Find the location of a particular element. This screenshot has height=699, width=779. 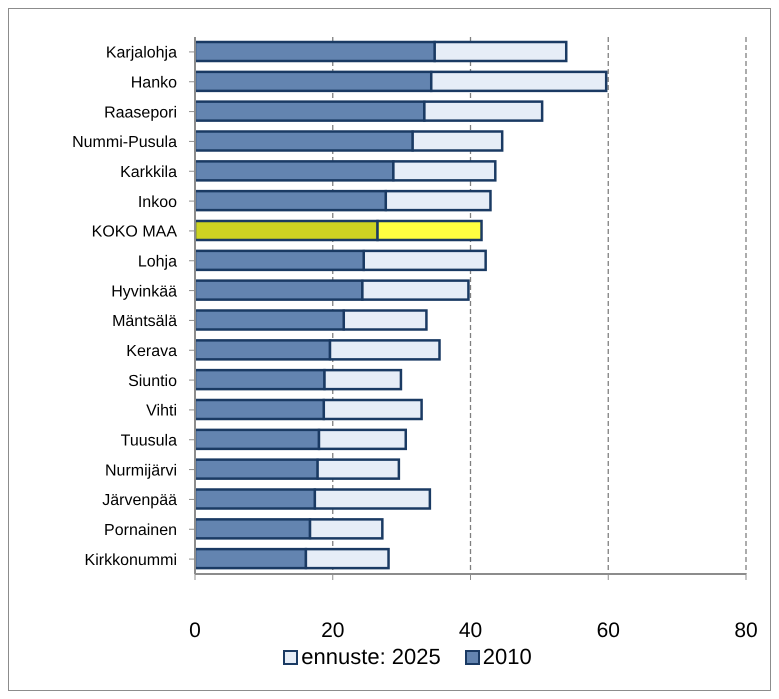

y-tick-label: Vihti is located at coordinates (161, 411).